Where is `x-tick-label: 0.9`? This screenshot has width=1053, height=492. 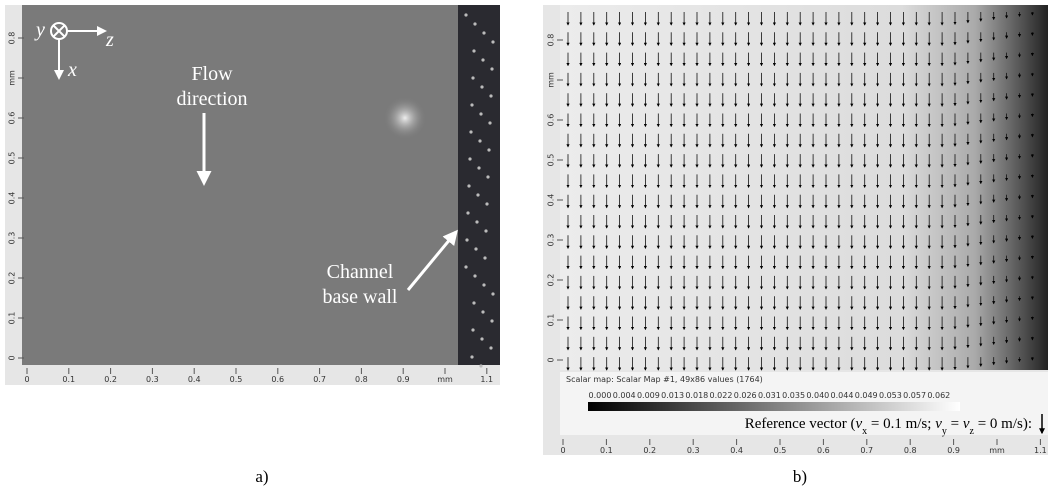
x-tick-label: 0.9 is located at coordinates (953, 450).